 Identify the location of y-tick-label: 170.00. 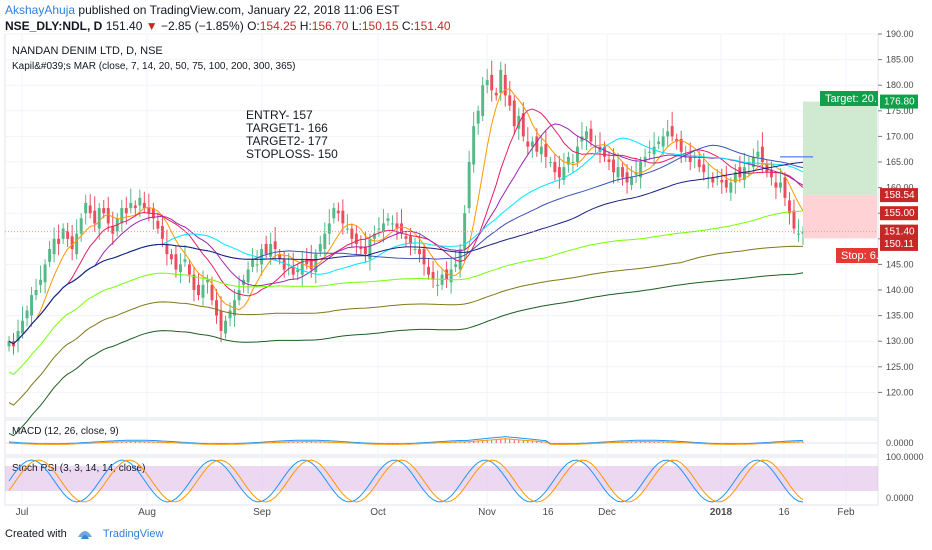
(900, 136).